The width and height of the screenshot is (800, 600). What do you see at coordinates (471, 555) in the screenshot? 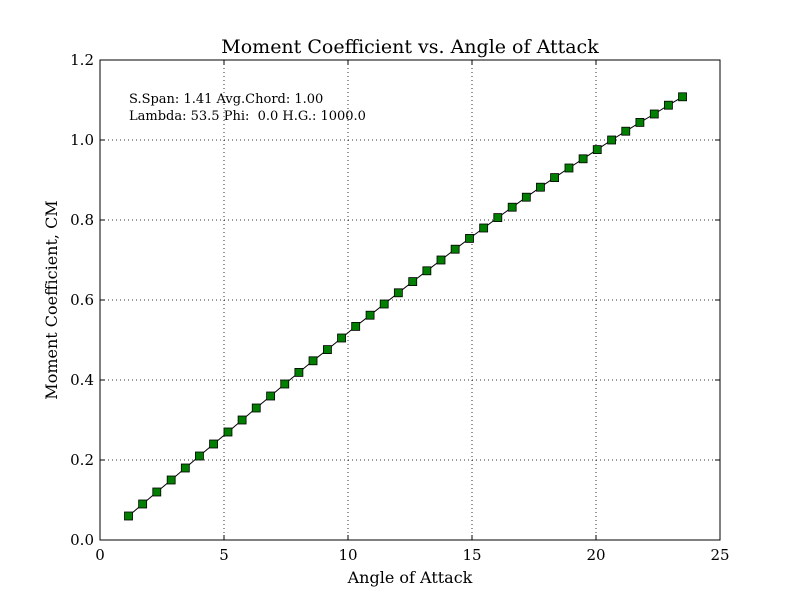
I see `x-tick-label: 15` at bounding box center [471, 555].